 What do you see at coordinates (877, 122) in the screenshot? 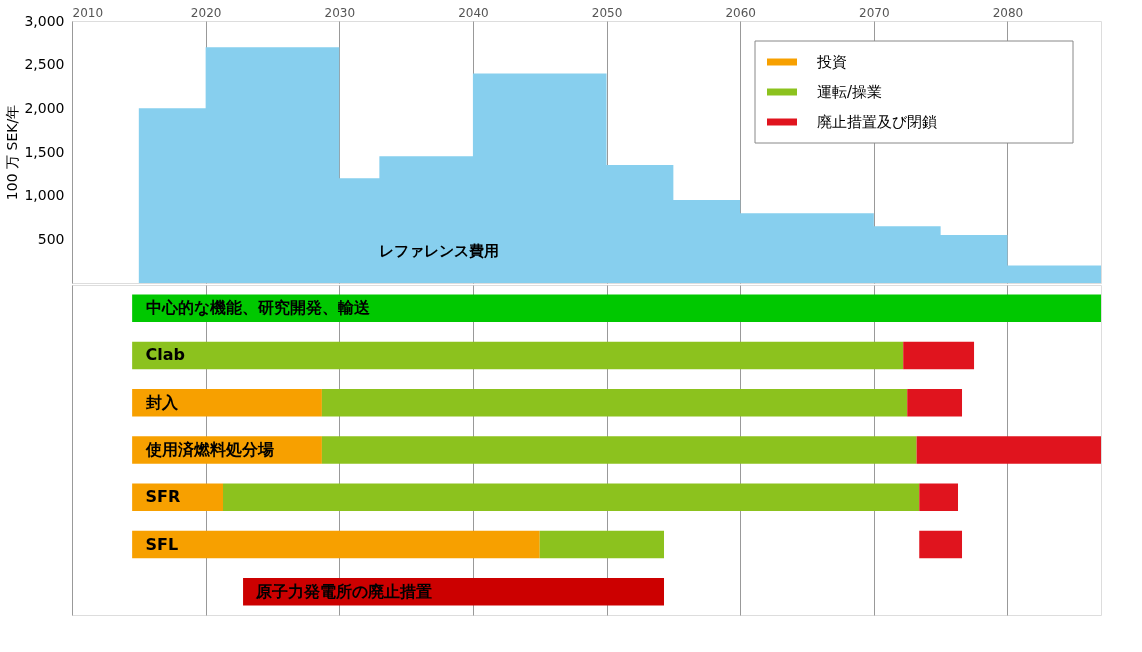
I see `legend-label: 廃止措置及び閉鎖` at bounding box center [877, 122].